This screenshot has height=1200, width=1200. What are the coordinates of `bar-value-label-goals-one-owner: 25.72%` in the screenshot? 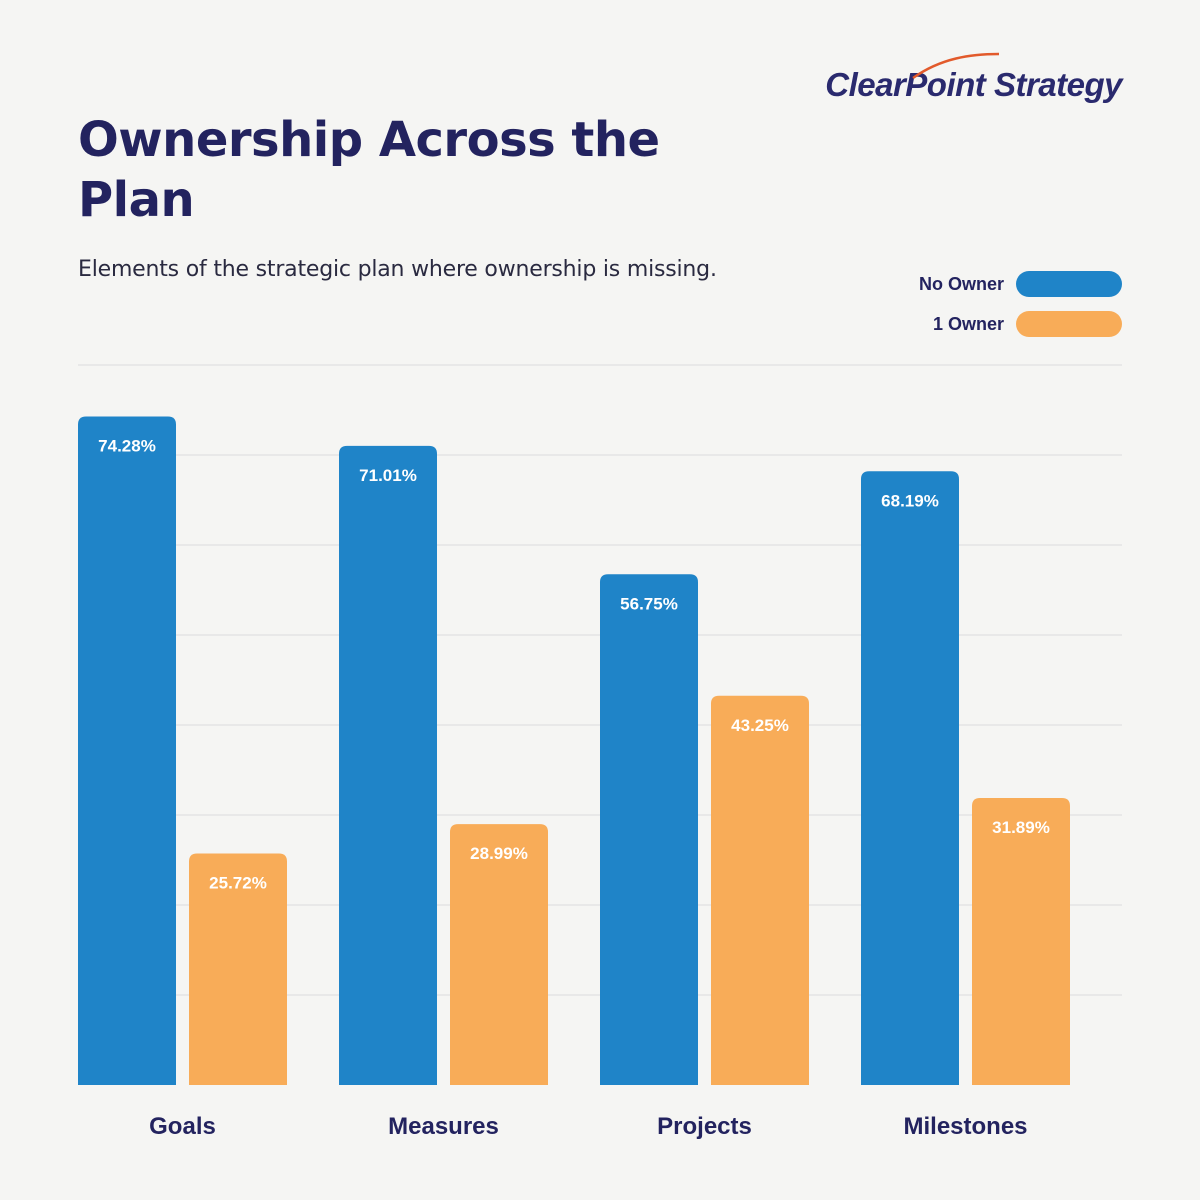 It's located at (238, 883).